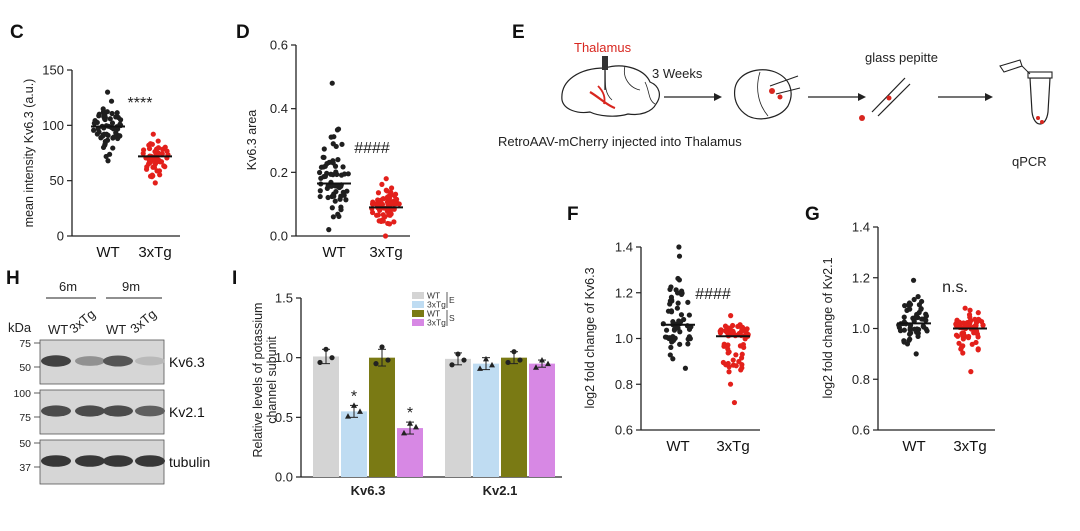 The image size is (1080, 531). What do you see at coordinates (718, 97) in the screenshot?
I see `arrow-icon` at bounding box center [718, 97].